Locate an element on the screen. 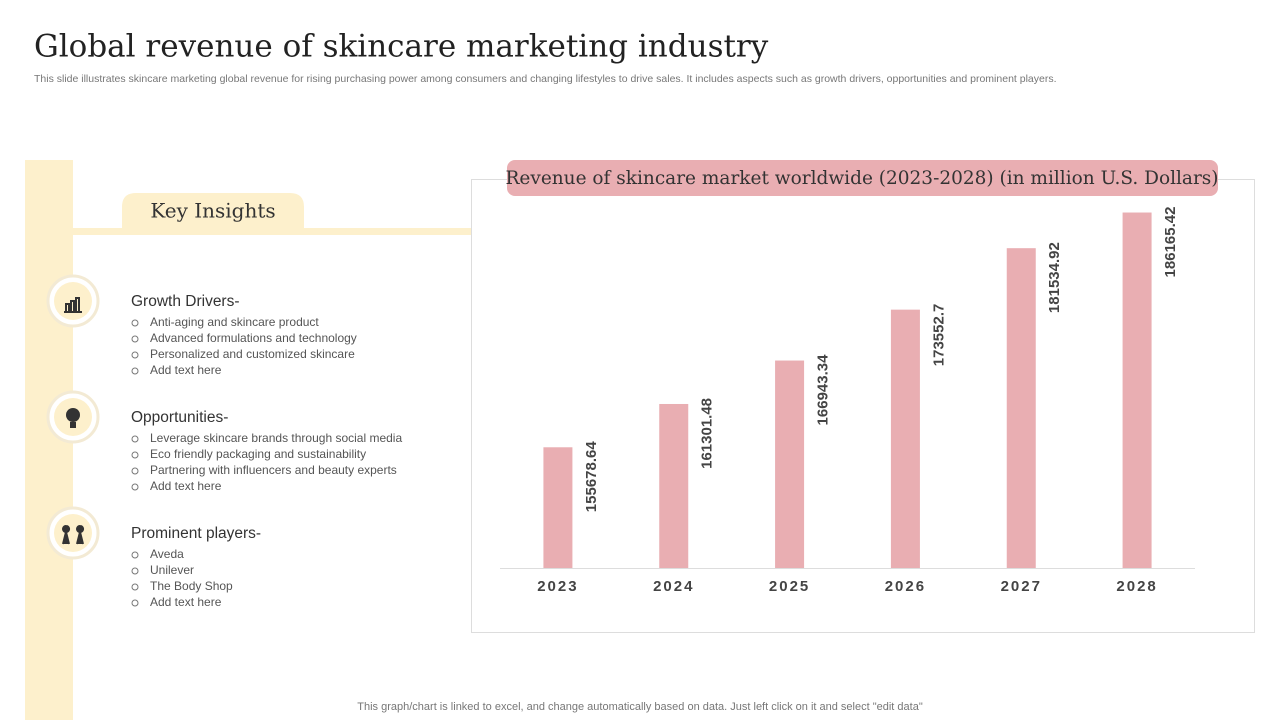  value-label: 181534.92 is located at coordinates (1054, 277).